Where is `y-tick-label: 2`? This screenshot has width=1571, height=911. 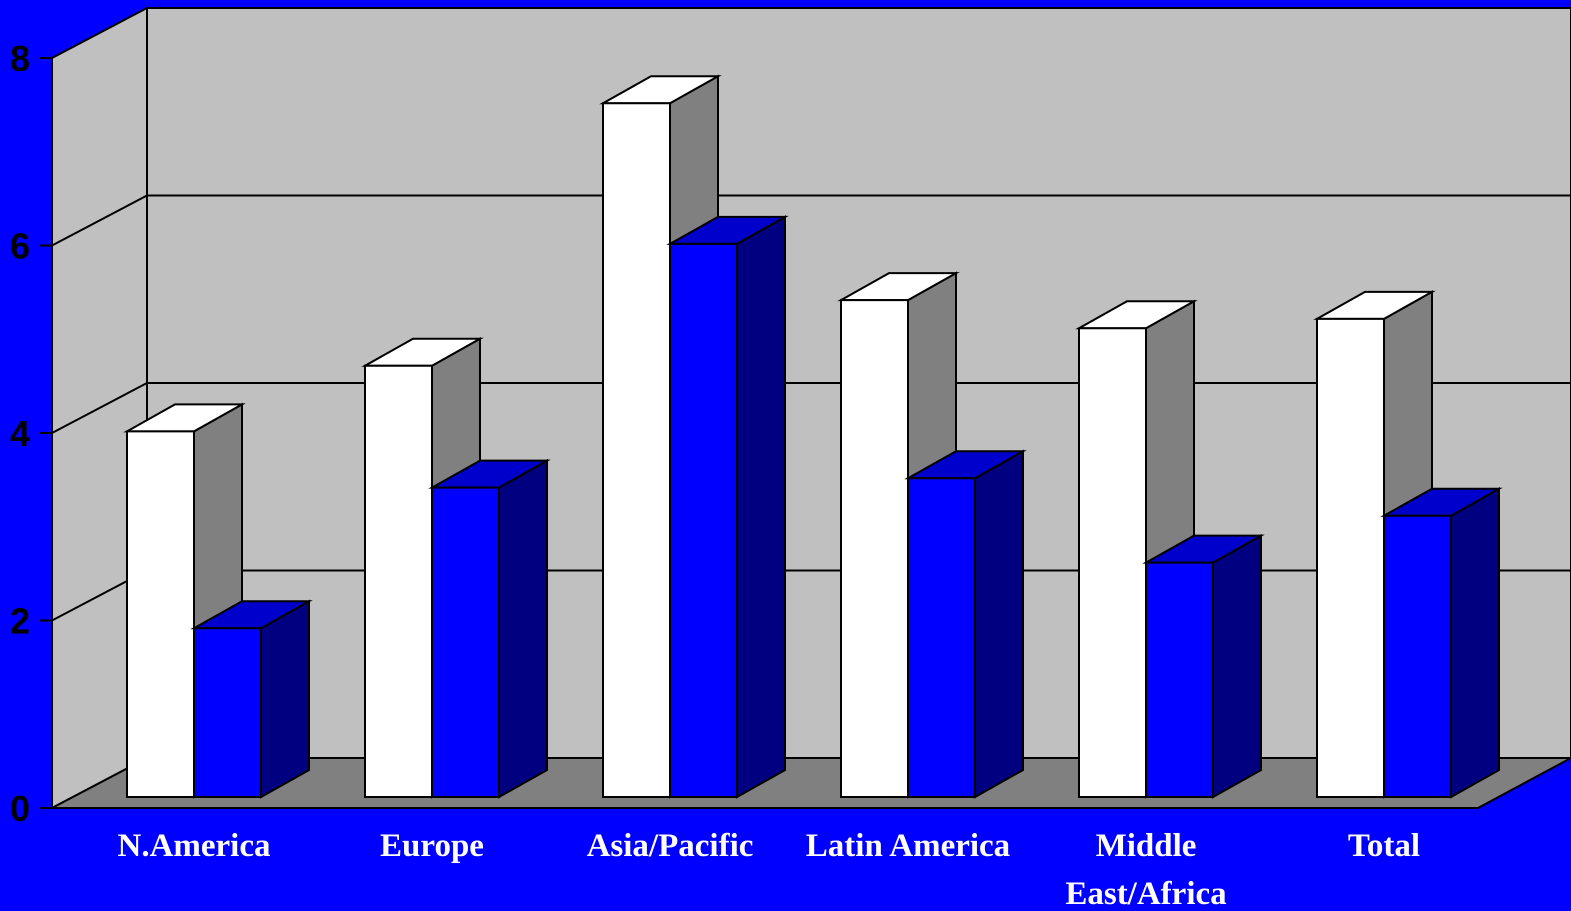
y-tick-label: 2 is located at coordinates (20, 621).